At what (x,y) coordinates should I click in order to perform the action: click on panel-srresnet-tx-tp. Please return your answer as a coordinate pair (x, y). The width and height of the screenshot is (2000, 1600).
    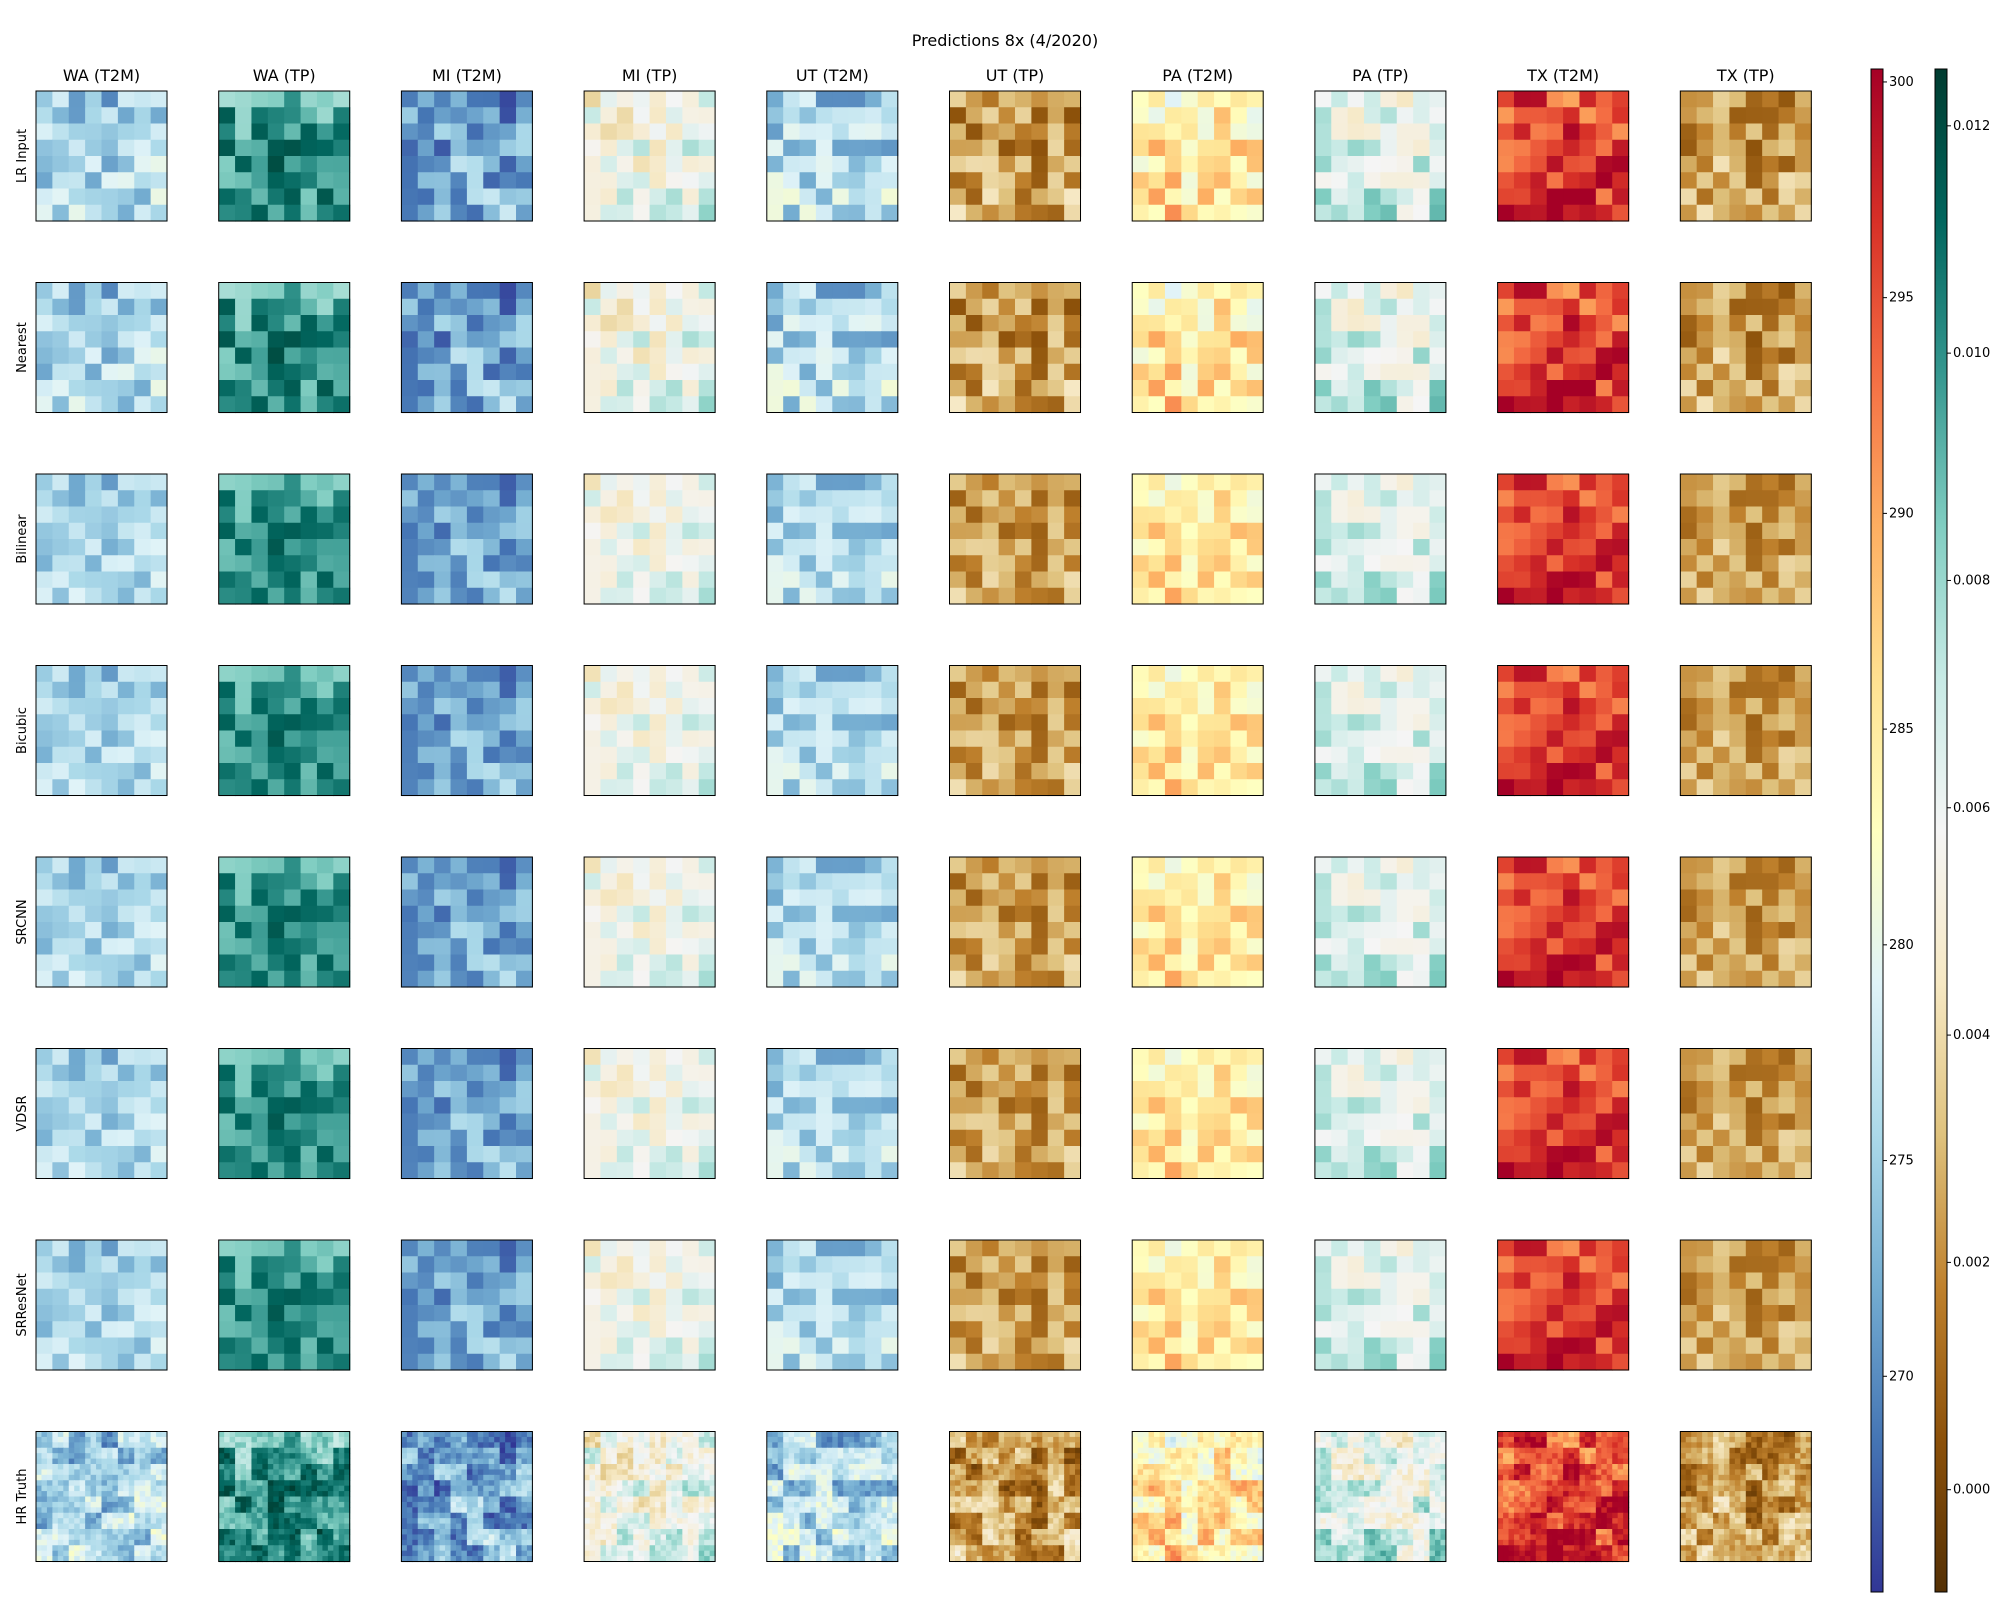
    Looking at the image, I should click on (1745, 1305).